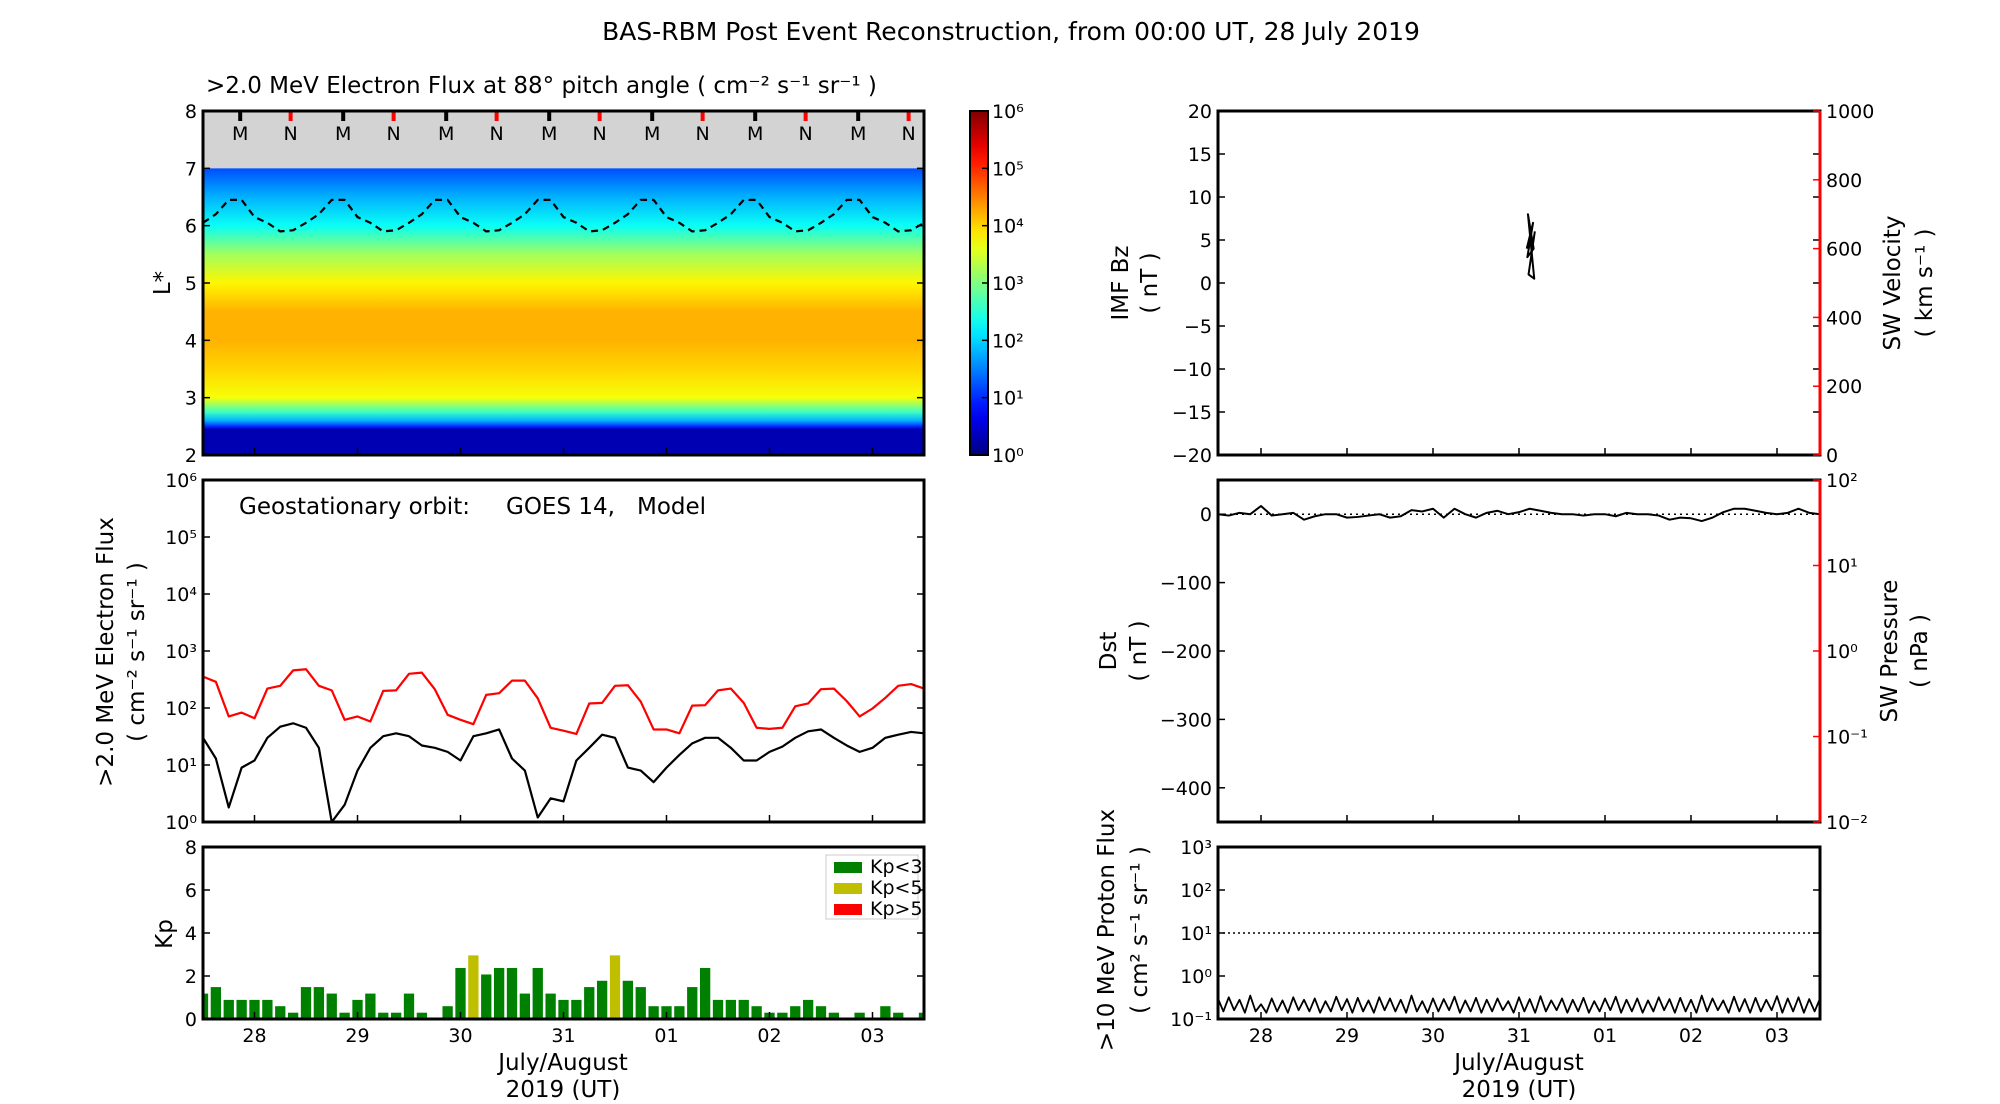 The height and width of the screenshot is (1104, 2000). Describe the element at coordinates (1844, 250) in the screenshot. I see `y2-tick-label: 600` at that location.